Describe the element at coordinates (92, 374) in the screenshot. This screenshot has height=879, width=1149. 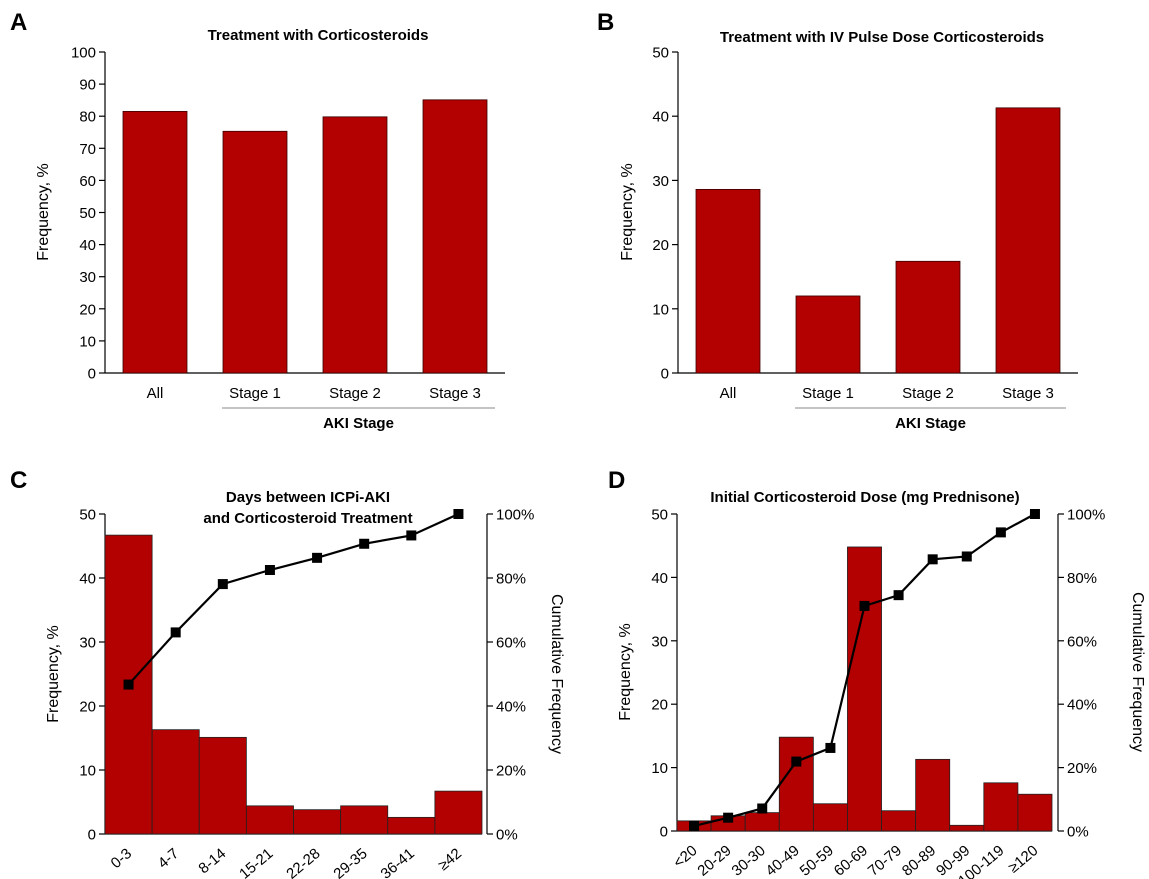
I see `y-tick-label-a: 0` at that location.